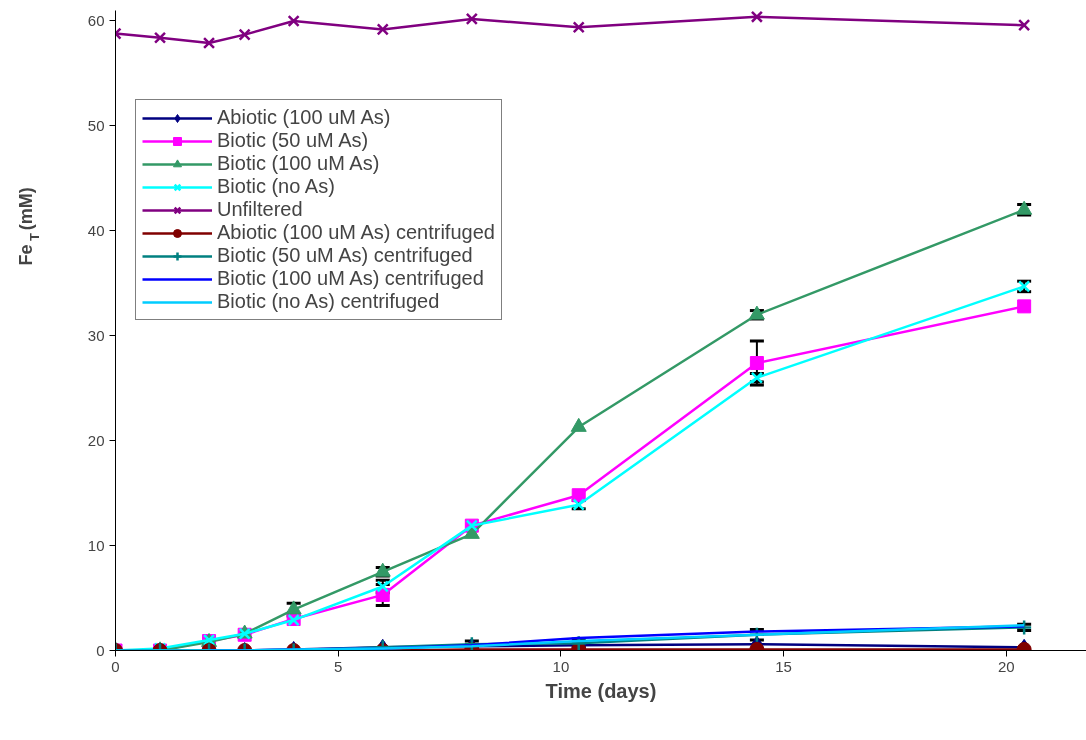 This screenshot has width=1086, height=740. Describe the element at coordinates (260, 209) in the screenshot. I see `legend-label: Unfiltered` at that location.